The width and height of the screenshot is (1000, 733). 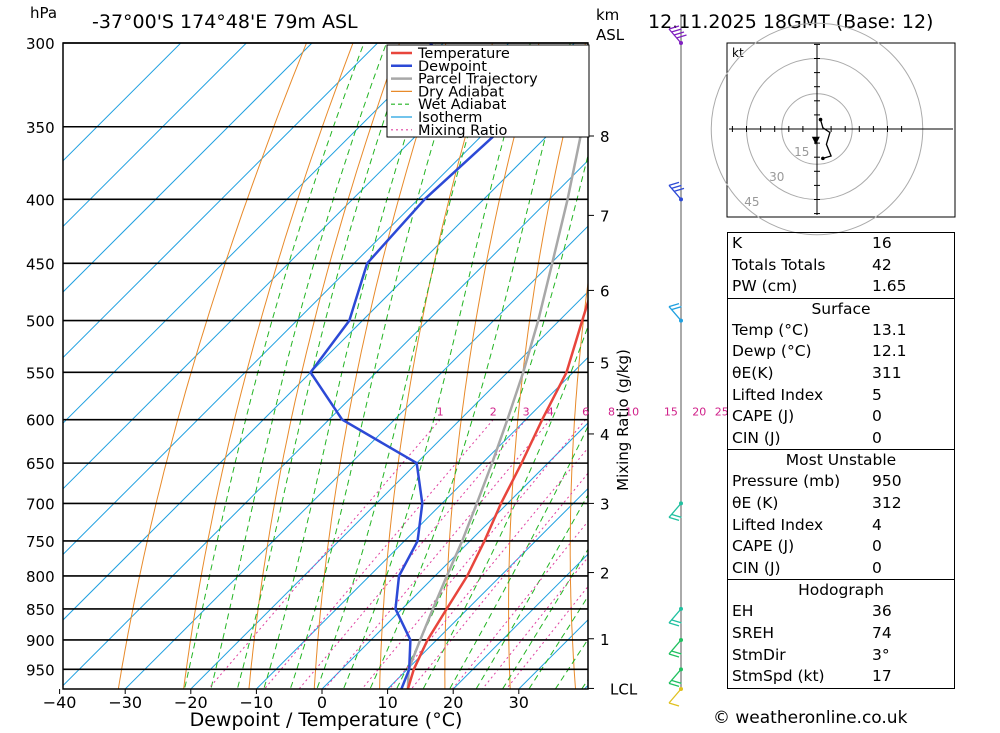 I want to click on surface-title: Surface, so click(x=841, y=308).